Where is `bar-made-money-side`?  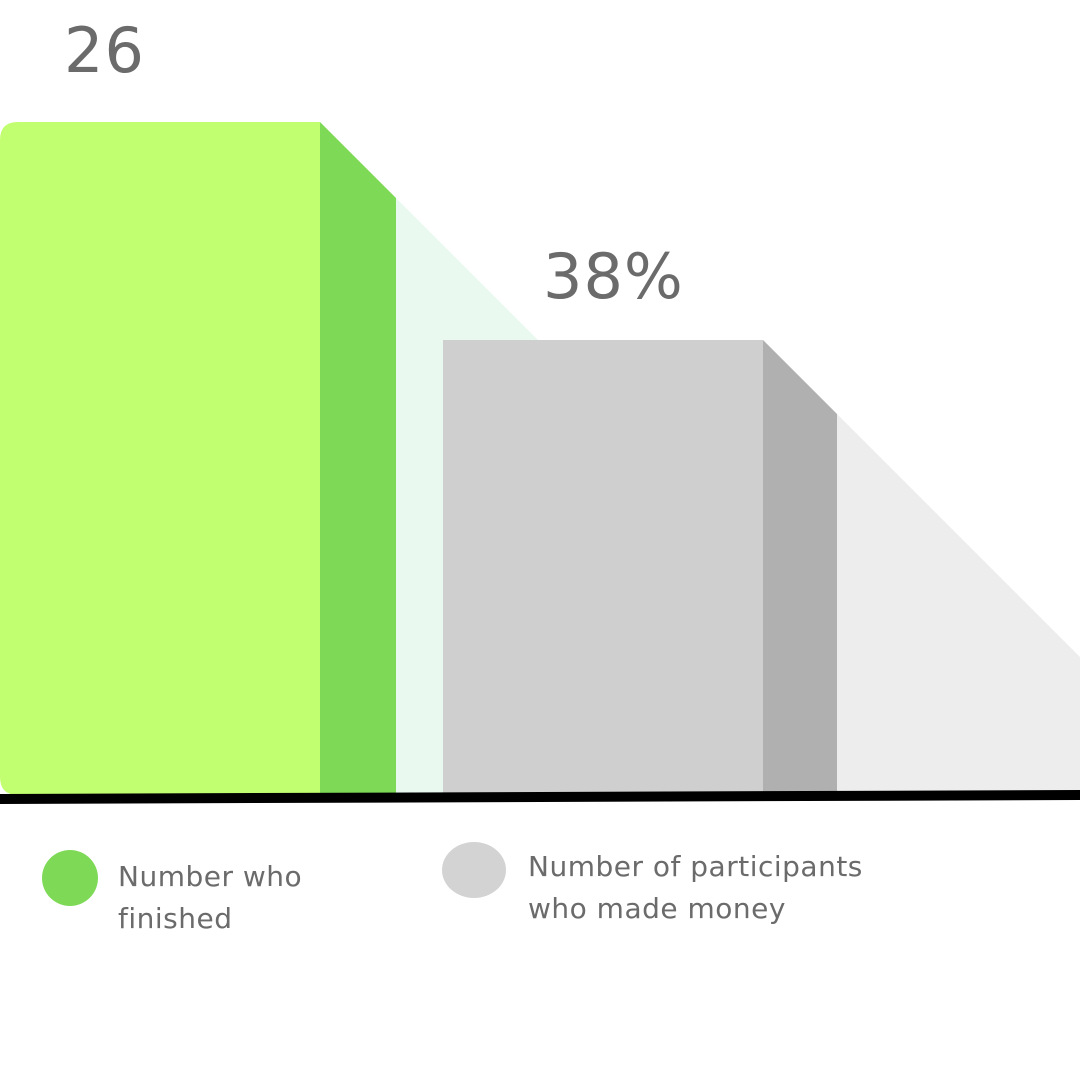
bar-made-money-side is located at coordinates (800, 567).